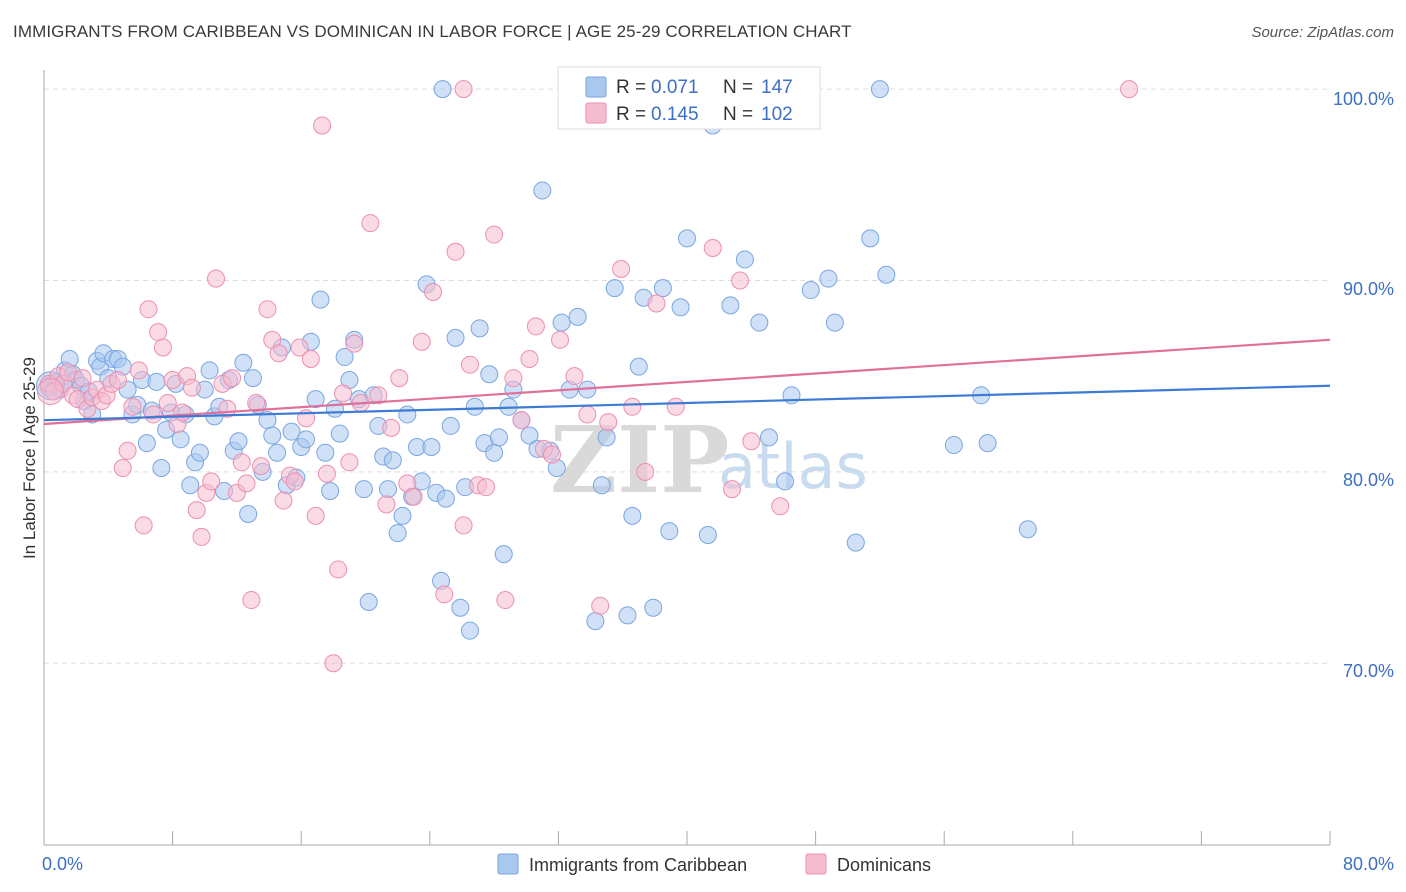 Image resolution: width=1406 pixels, height=892 pixels. Describe the element at coordinates (638, 865) in the screenshot. I see `bottom-legend-label-caribbean: Immigrants from Caribbean` at that location.